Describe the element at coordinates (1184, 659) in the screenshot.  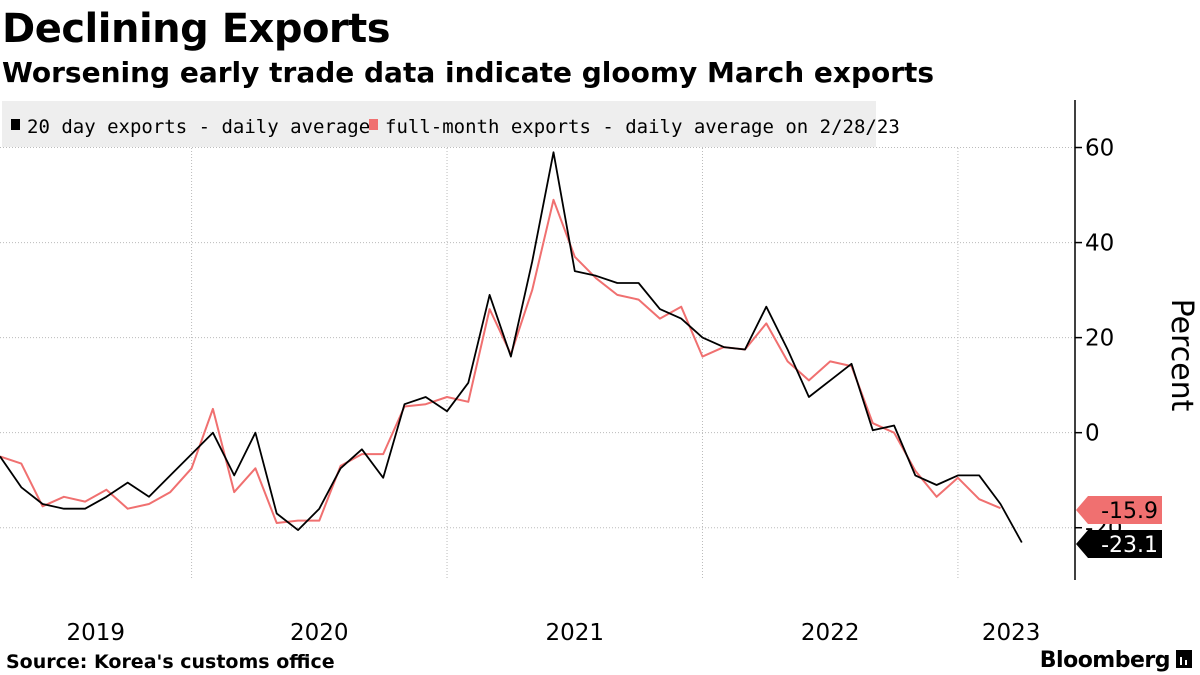
I see `bloomberg-terminal-icon` at that location.